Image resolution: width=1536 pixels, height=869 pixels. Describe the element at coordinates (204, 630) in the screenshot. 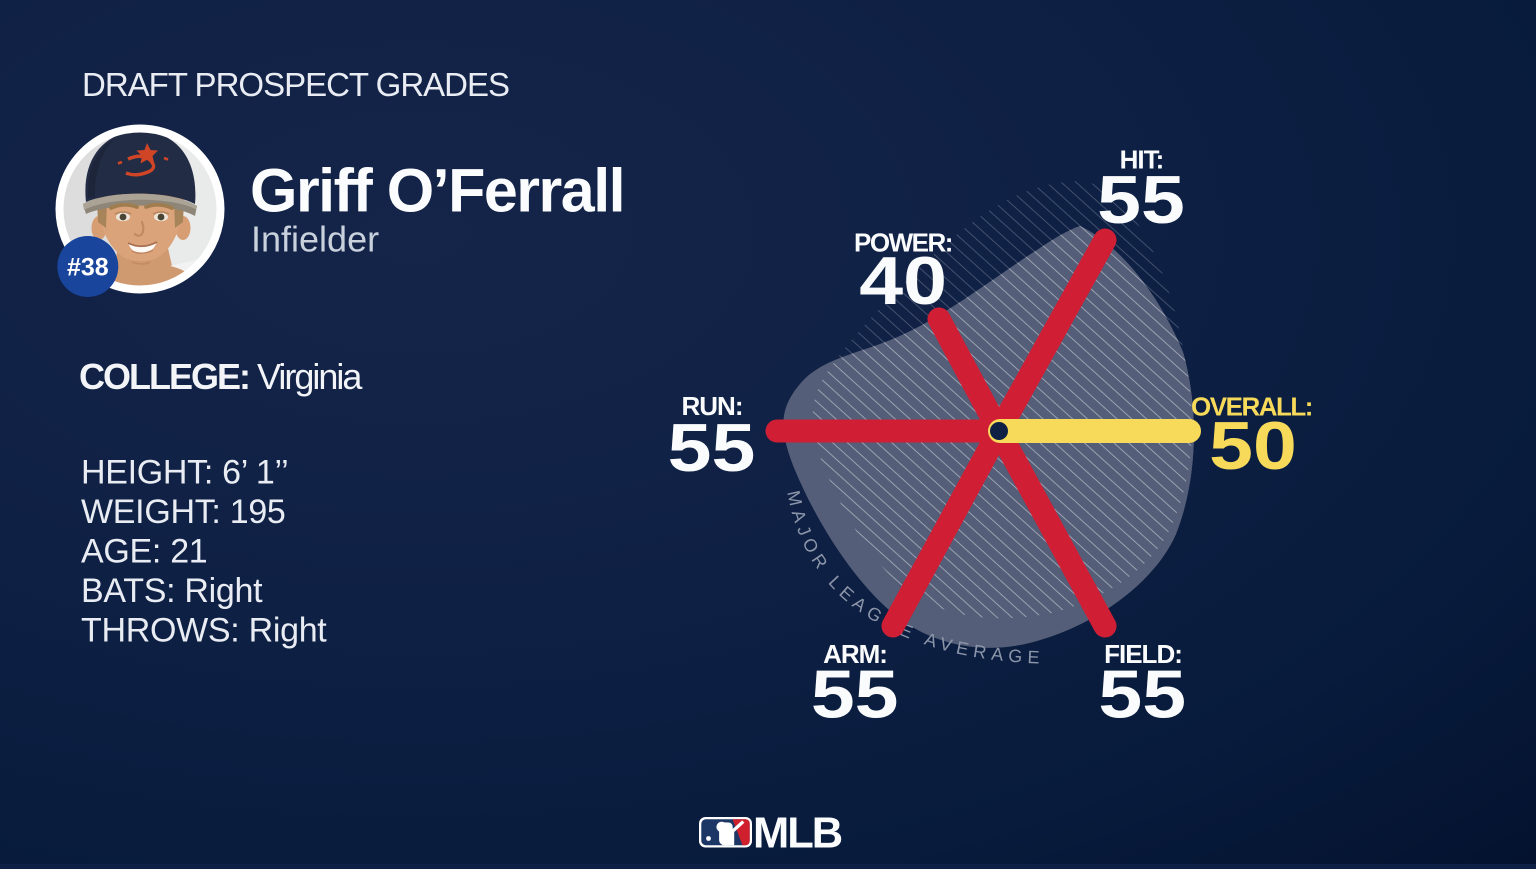

I see `svg-text: THROWS: Right` at that location.